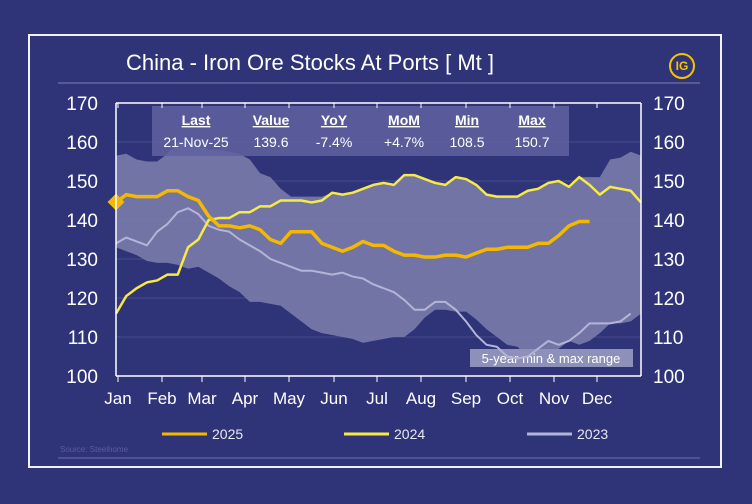 This screenshot has width=752, height=504. I want to click on stats-header: Last, so click(196, 120).